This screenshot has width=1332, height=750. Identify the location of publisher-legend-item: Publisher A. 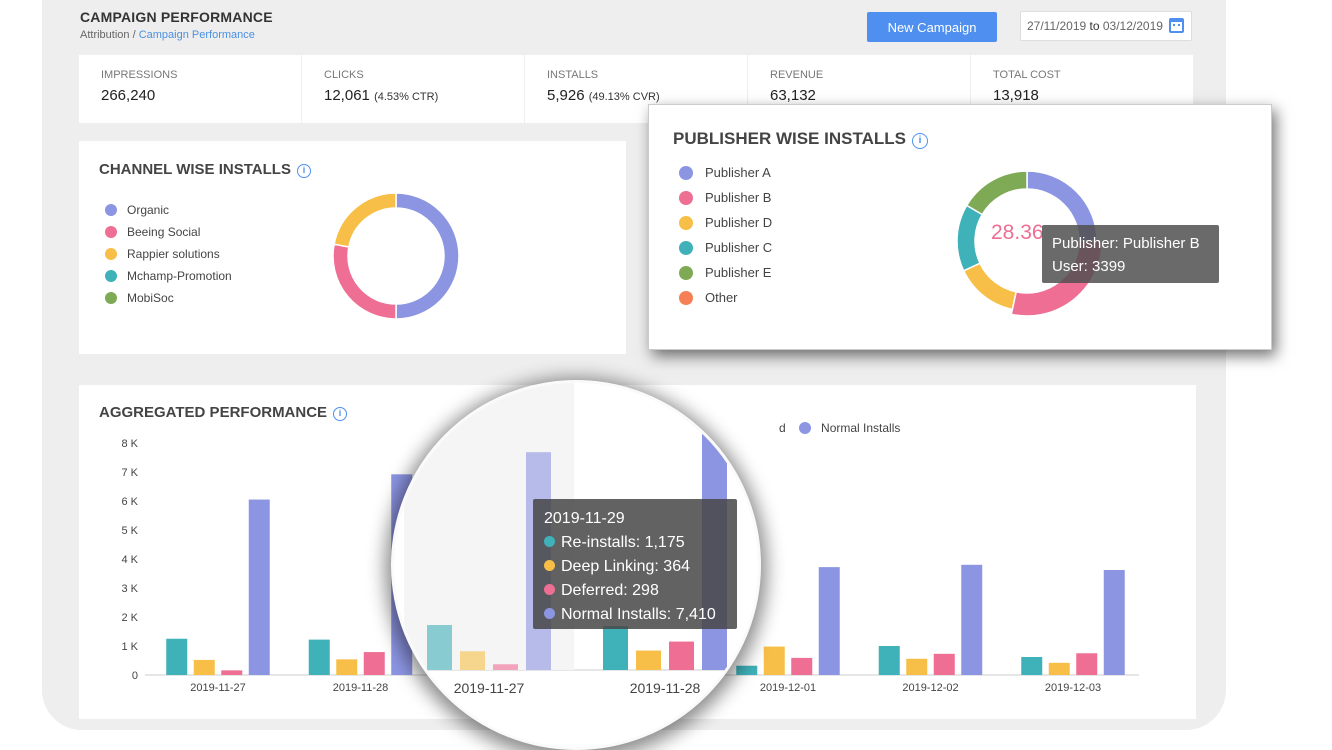
(725, 172).